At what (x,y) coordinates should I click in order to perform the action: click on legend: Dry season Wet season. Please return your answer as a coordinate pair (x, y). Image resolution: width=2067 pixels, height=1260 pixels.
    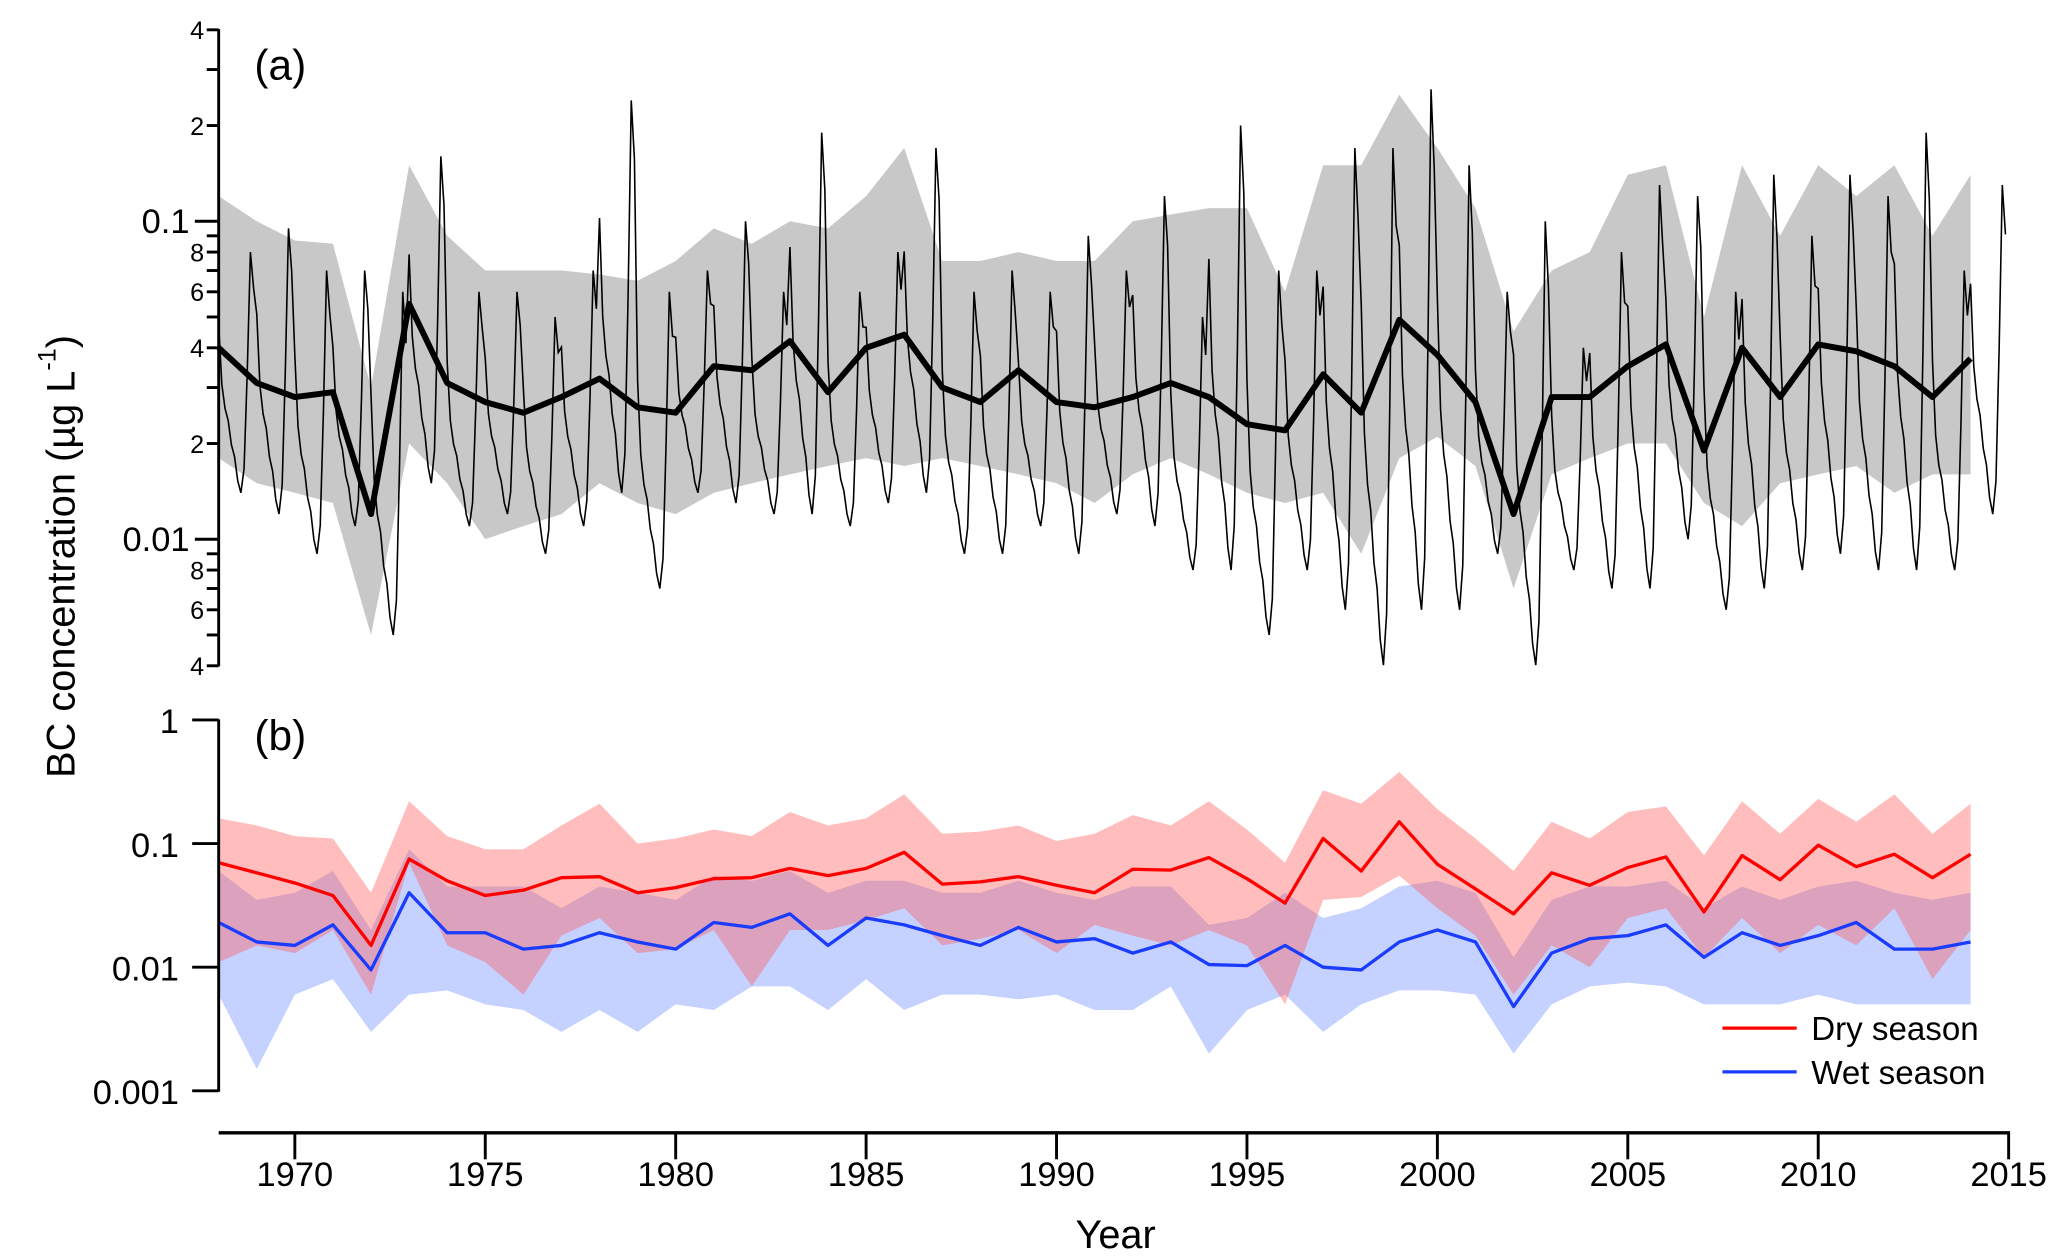
    Looking at the image, I should click on (1853, 1051).